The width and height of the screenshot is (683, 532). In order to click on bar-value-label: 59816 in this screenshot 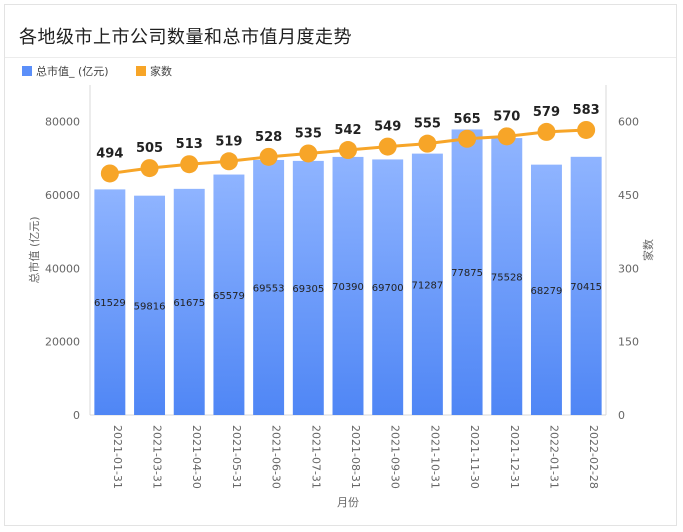, I will do `click(150, 306)`.